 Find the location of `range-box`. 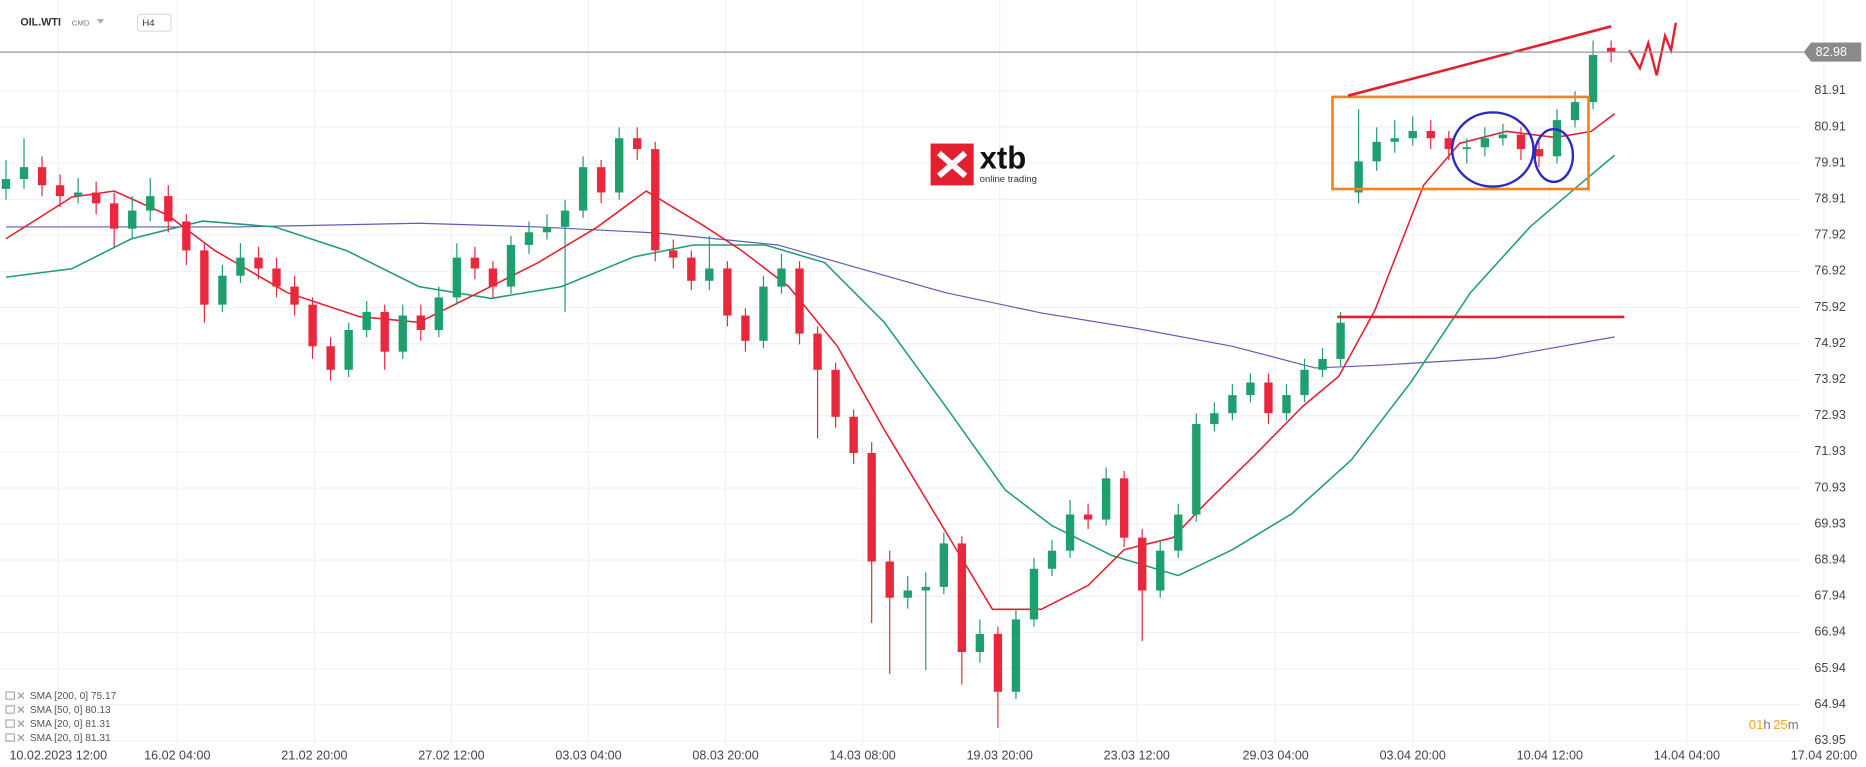

range-box is located at coordinates (1460, 143).